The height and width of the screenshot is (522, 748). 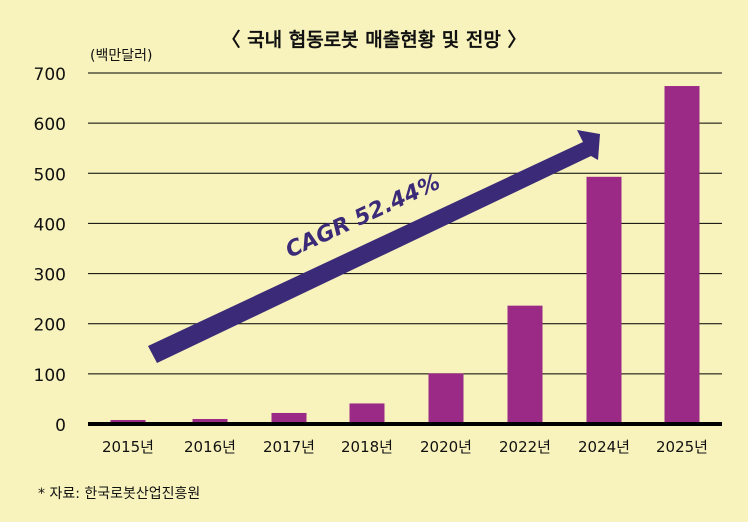 What do you see at coordinates (374, 39) in the screenshot?
I see `chart-title: 〈 국내 협동로봇 매출현황 및 전망 〉` at bounding box center [374, 39].